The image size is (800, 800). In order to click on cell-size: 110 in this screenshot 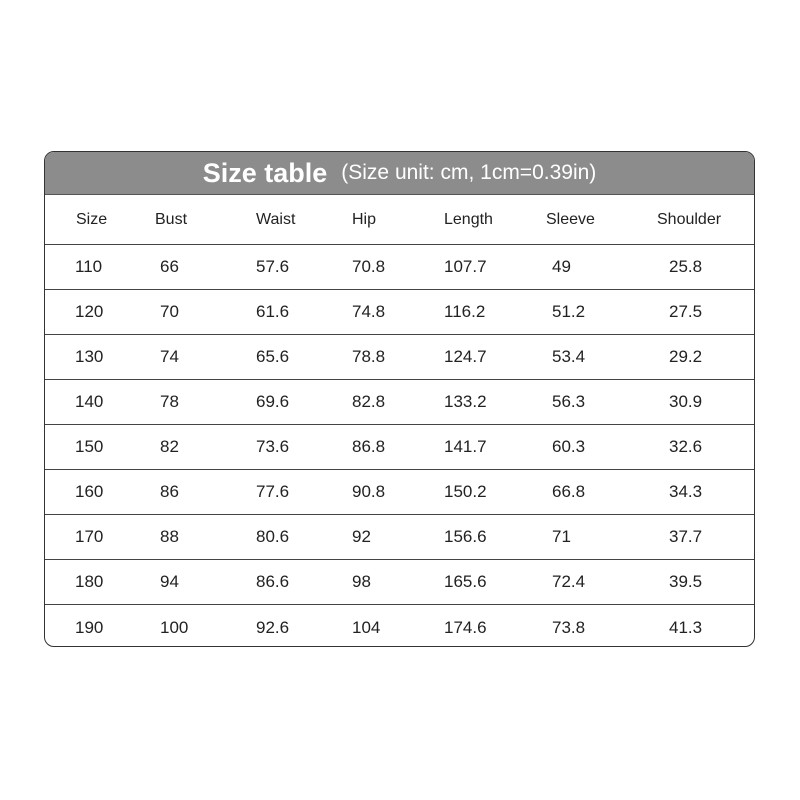, I will do `click(89, 266)`.